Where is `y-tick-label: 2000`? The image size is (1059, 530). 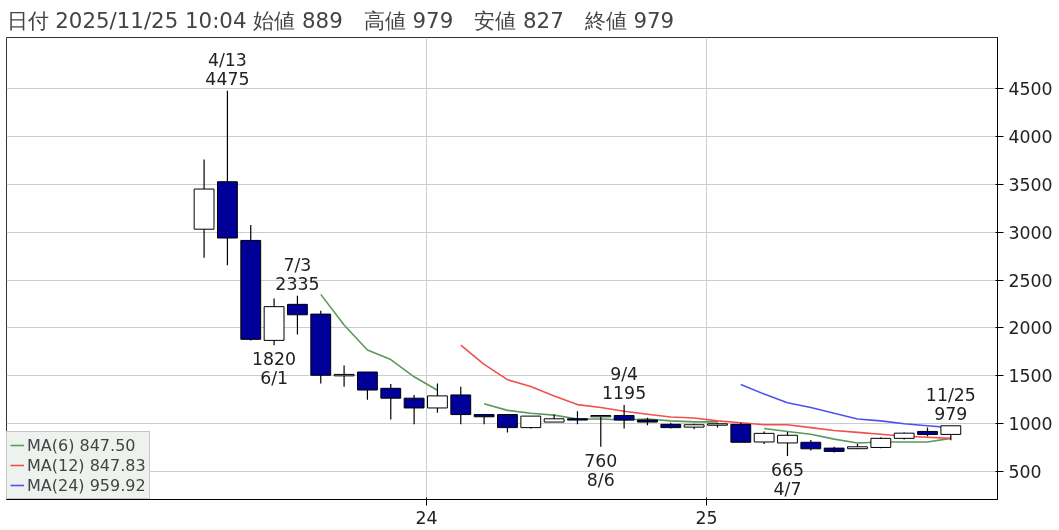 y-tick-label: 2000 is located at coordinates (1030, 328).